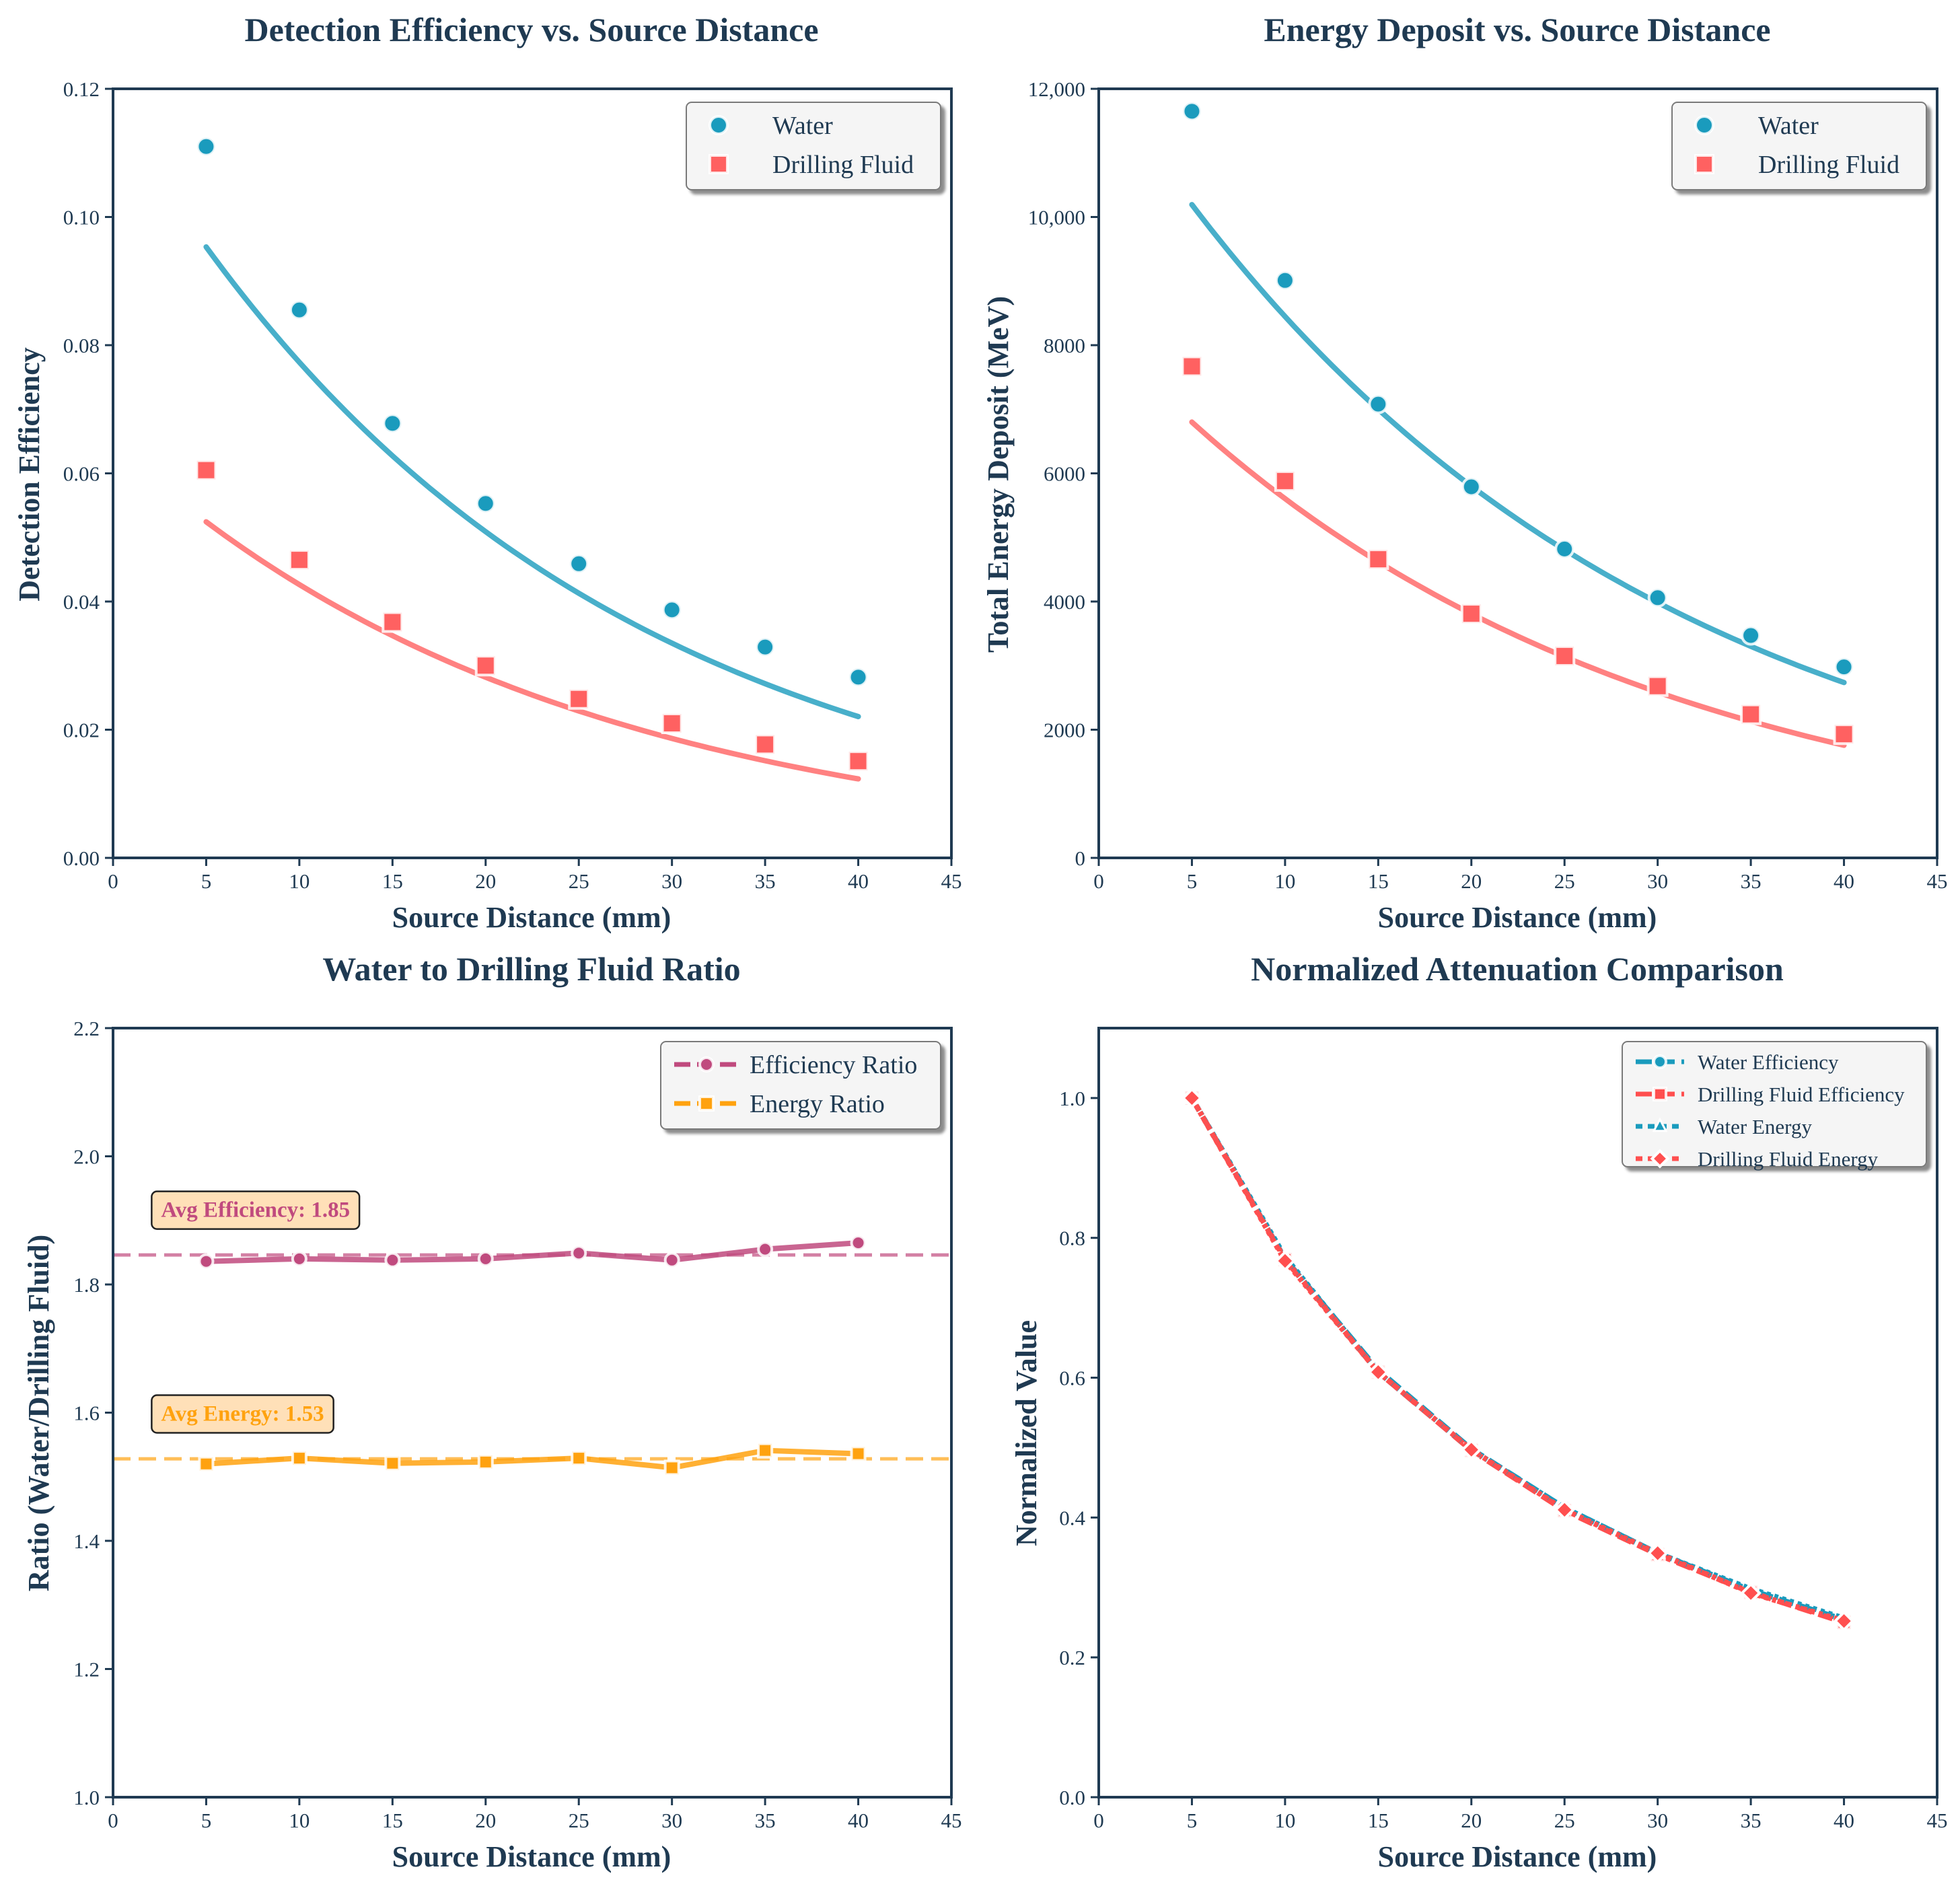 This screenshot has width=1960, height=1886. Describe the element at coordinates (1828, 165) in the screenshot. I see `legend-label: Drilling Fluid` at that location.